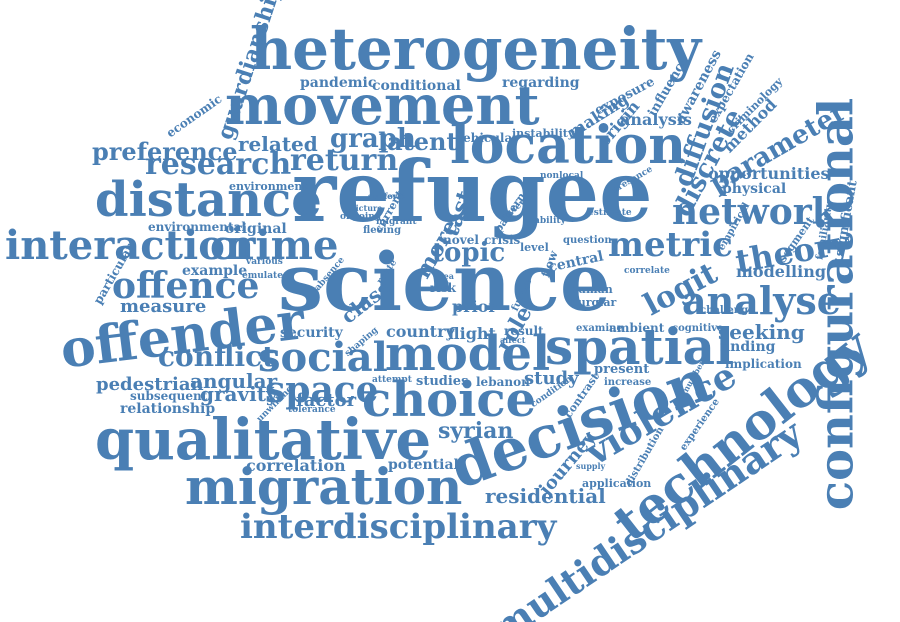 This screenshot has width=900, height=622. What do you see at coordinates (534, 247) in the screenshot?
I see `word-level: level` at bounding box center [534, 247].